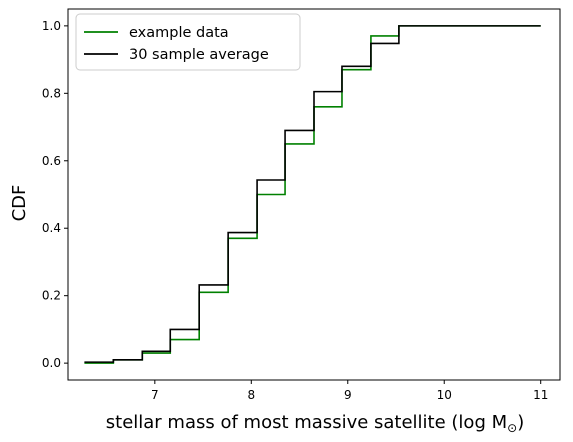 The width and height of the screenshot is (573, 442). Describe the element at coordinates (51, 296) in the screenshot. I see `y-tick-label: 0.2` at that location.